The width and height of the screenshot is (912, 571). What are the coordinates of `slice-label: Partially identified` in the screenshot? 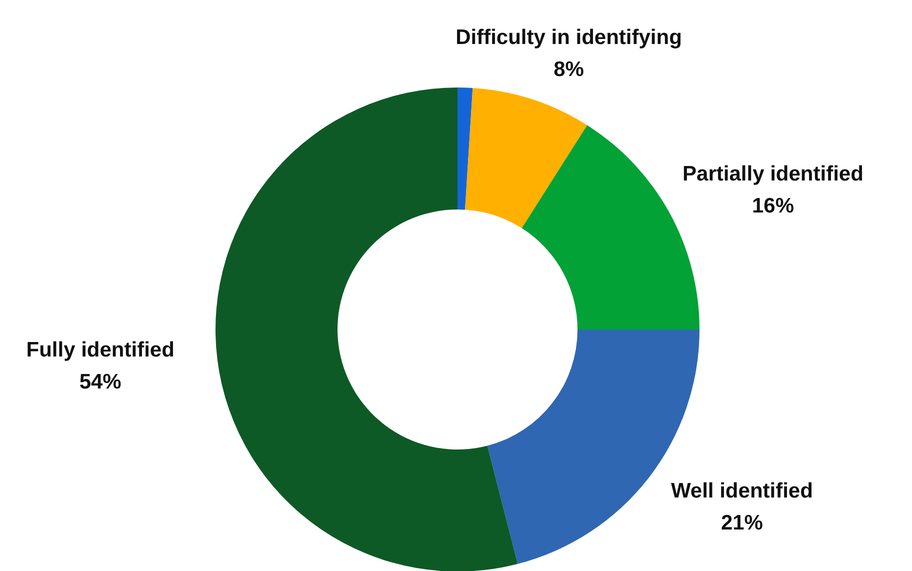 It's located at (773, 174).